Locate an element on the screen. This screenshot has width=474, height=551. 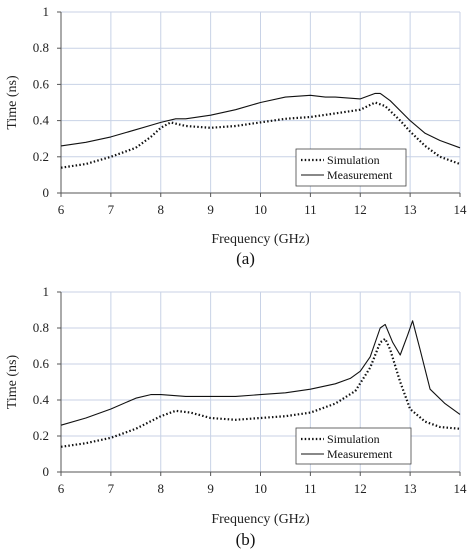
series-line-simulation is located at coordinates (260, 135).